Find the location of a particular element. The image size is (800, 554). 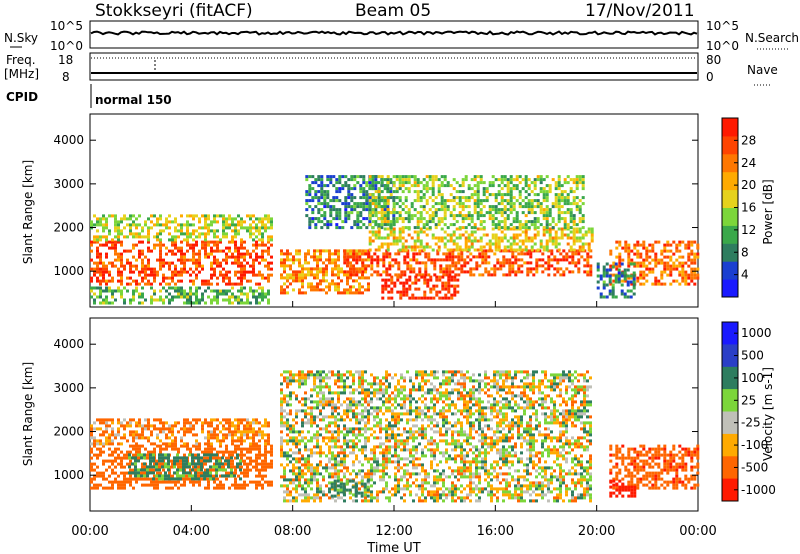

power-y-label: Slant Range [km] is located at coordinates (28, 212).